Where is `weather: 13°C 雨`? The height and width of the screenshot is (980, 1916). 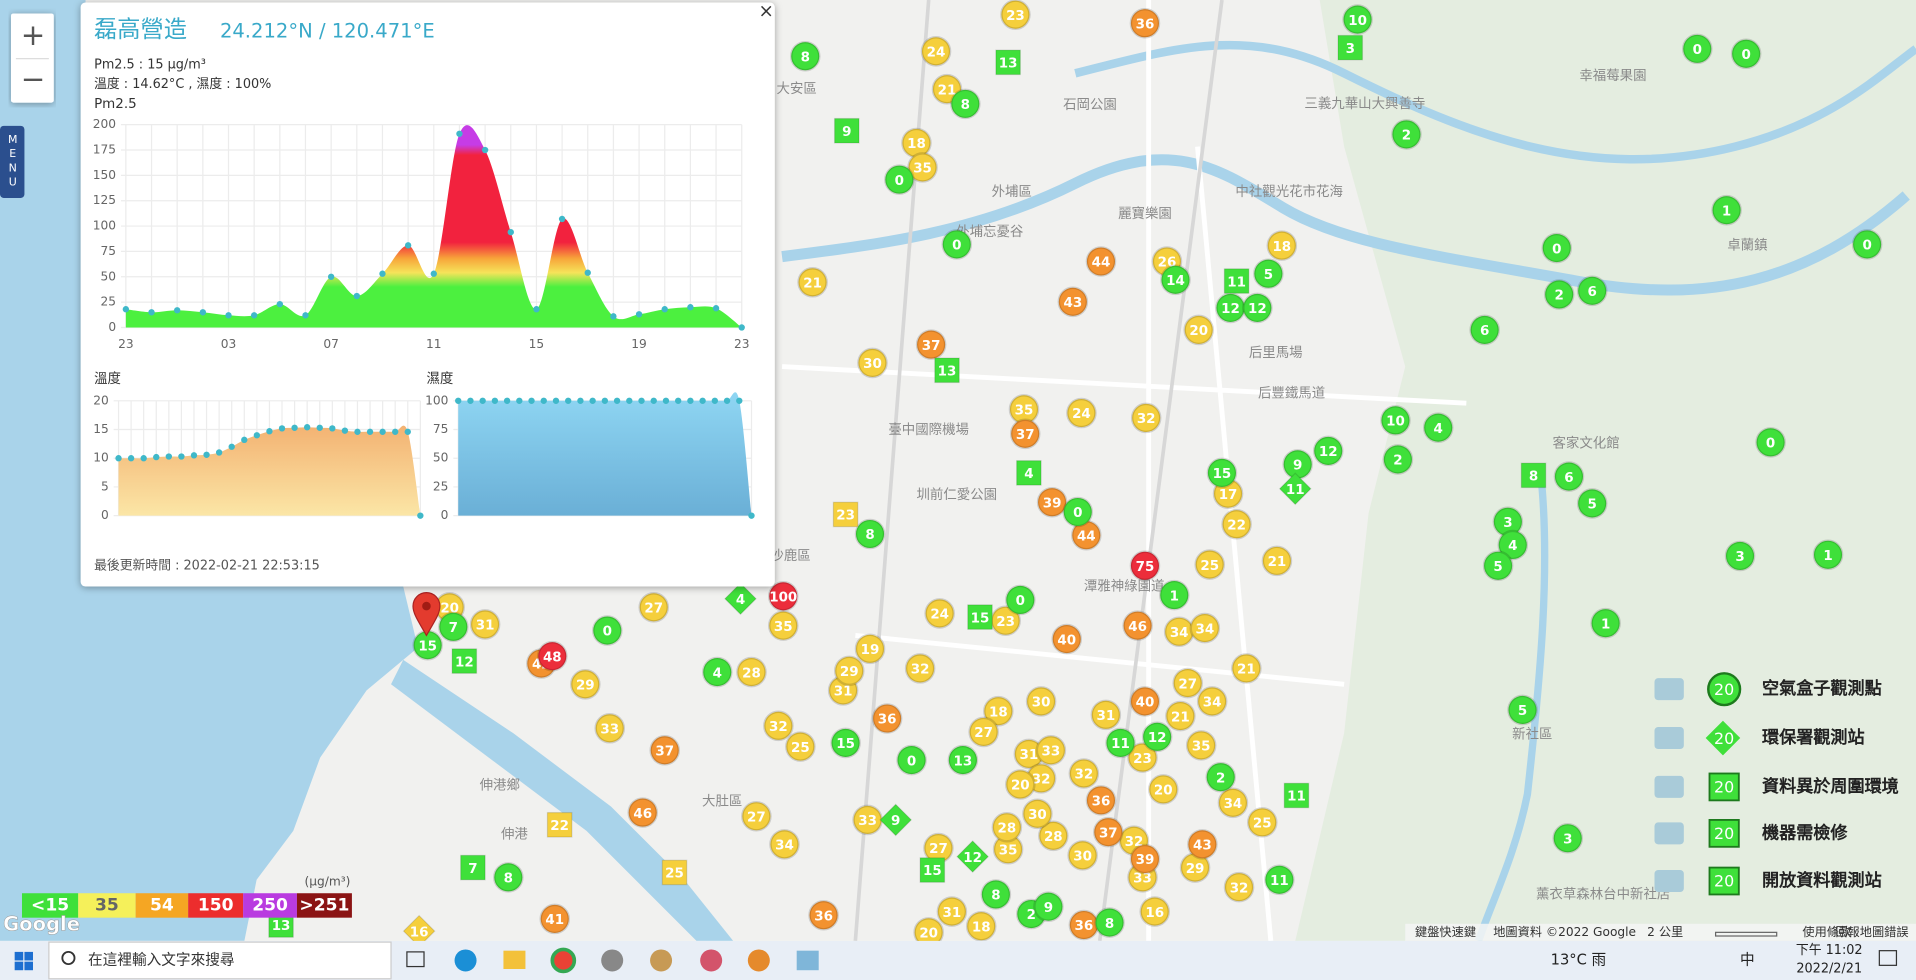 weather: 13°C 雨 is located at coordinates (1579, 959).